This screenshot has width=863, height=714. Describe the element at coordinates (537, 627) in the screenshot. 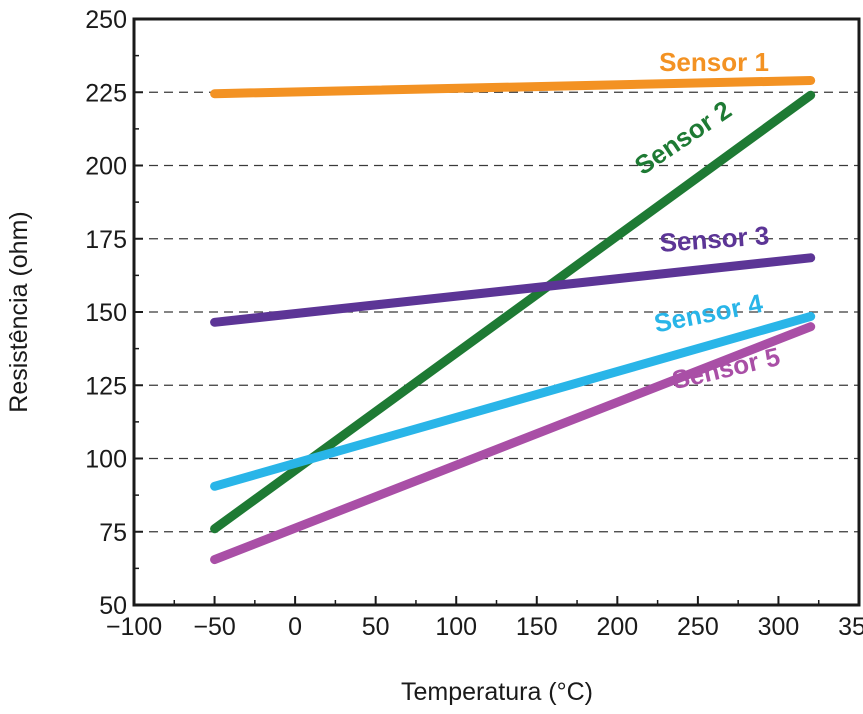

I see `x-tick-label-150: 150` at that location.